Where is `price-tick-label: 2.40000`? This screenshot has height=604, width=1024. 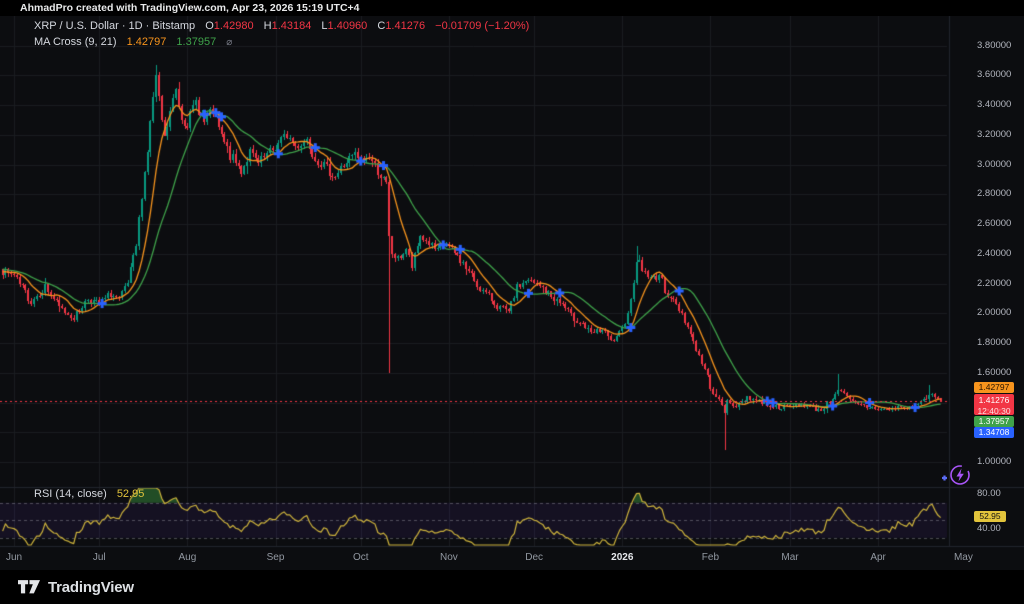 price-tick-label: 2.40000 is located at coordinates (994, 253).